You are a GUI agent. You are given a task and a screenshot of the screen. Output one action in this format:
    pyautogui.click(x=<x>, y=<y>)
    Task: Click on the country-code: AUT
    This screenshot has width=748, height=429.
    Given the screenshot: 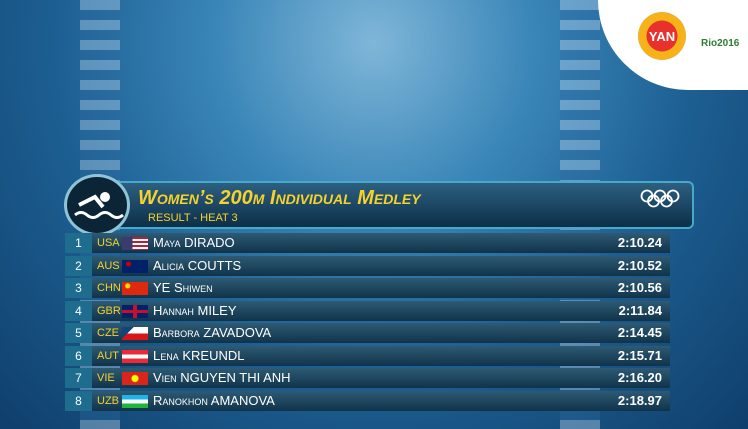 What is the action you would take?
    pyautogui.click(x=108, y=355)
    